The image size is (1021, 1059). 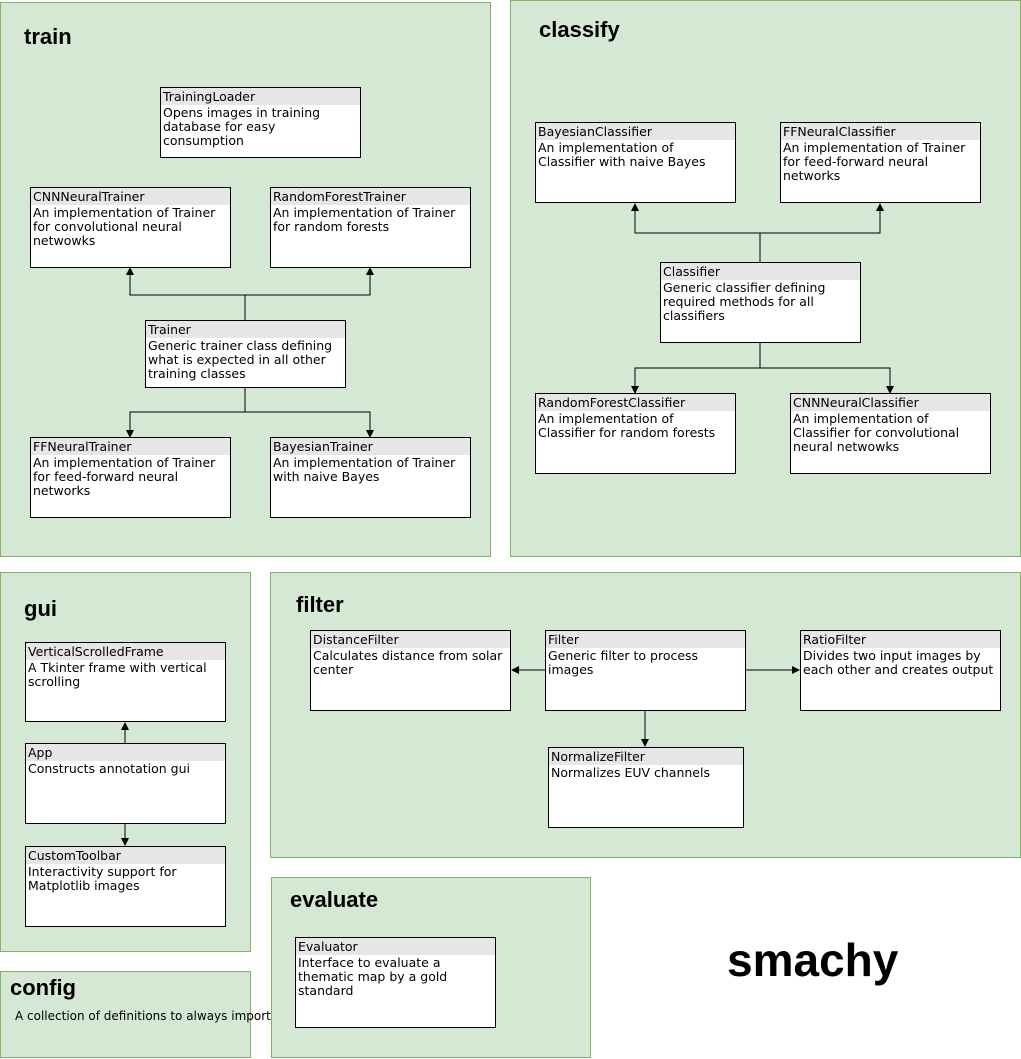 What do you see at coordinates (820, 222) in the screenshot?
I see `arrow-classifier-to-ff-neural-classifier` at bounding box center [820, 222].